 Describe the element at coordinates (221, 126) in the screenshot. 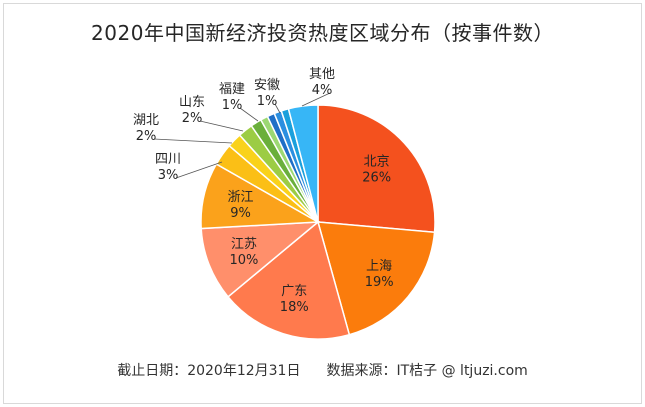

I see `leader-line-山东` at that location.